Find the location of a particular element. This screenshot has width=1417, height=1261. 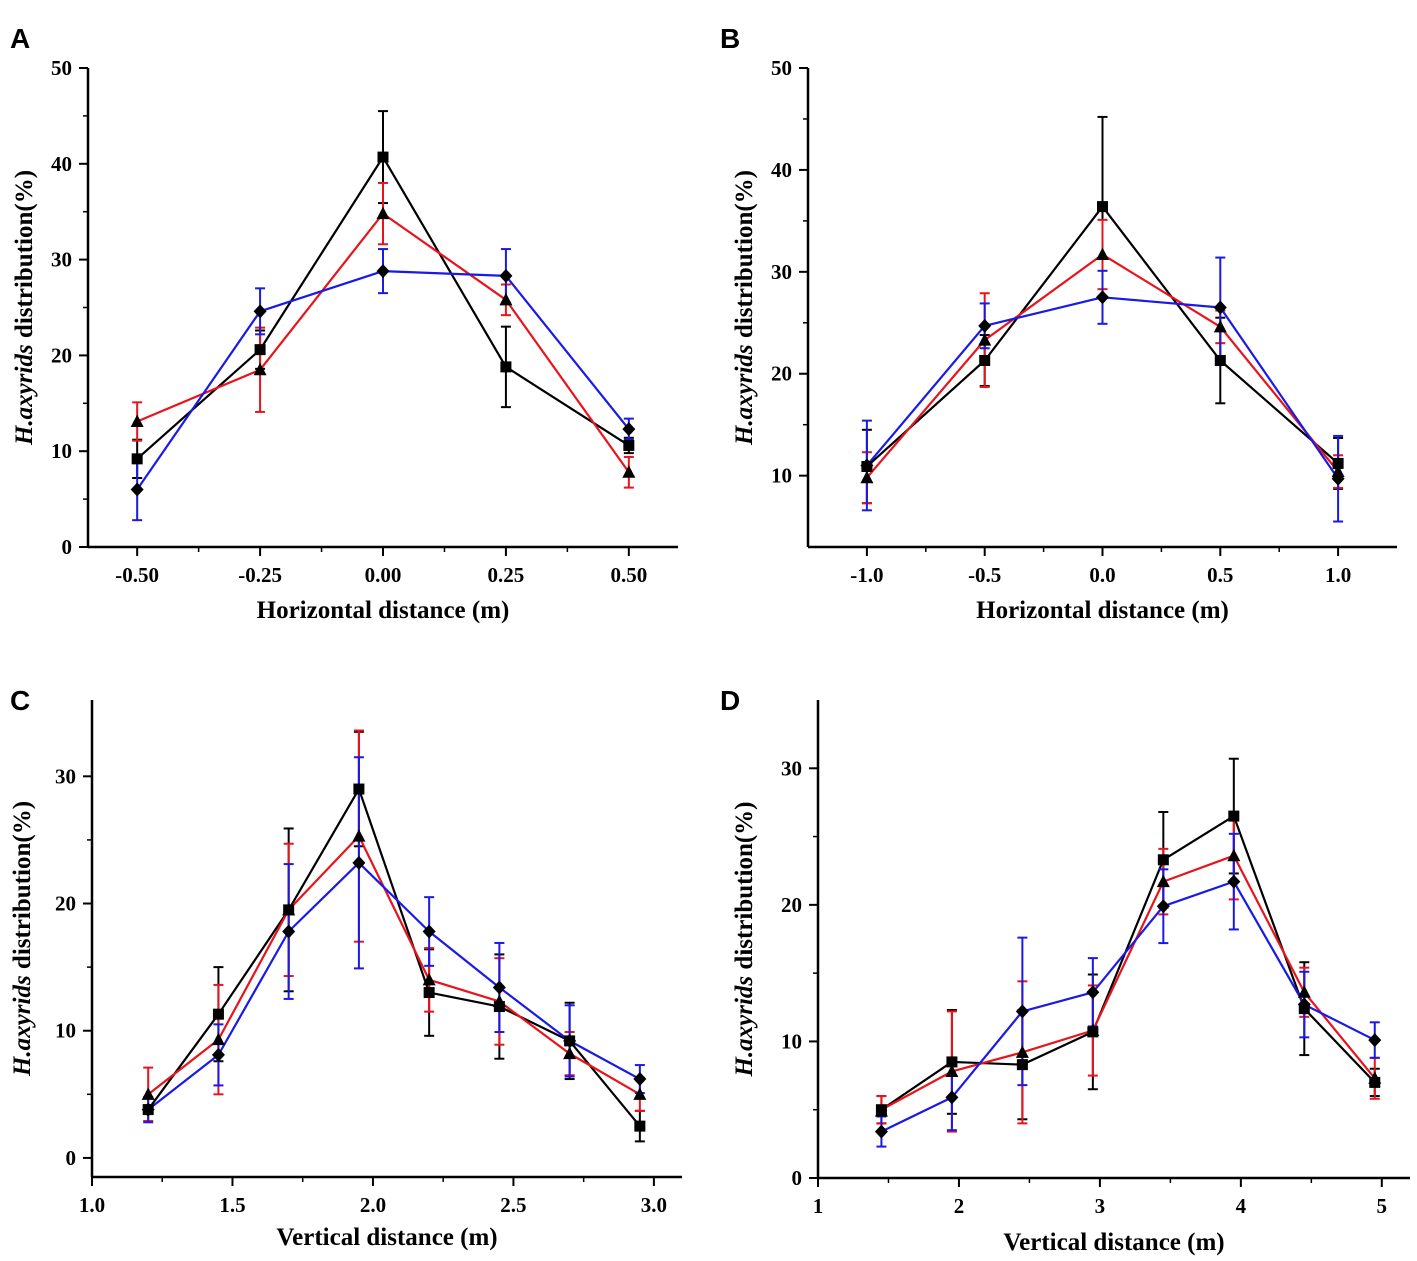

panel-a-y-tick-label: 50 is located at coordinates (61, 68).